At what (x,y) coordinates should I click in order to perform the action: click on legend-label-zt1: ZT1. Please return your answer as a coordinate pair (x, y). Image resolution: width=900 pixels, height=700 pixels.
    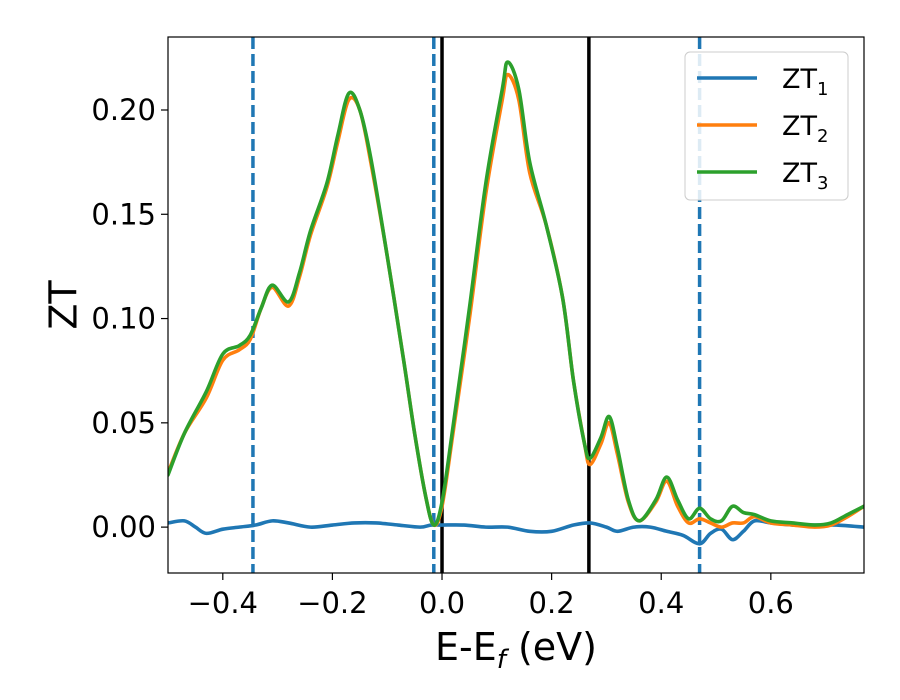
    Looking at the image, I should click on (805, 82).